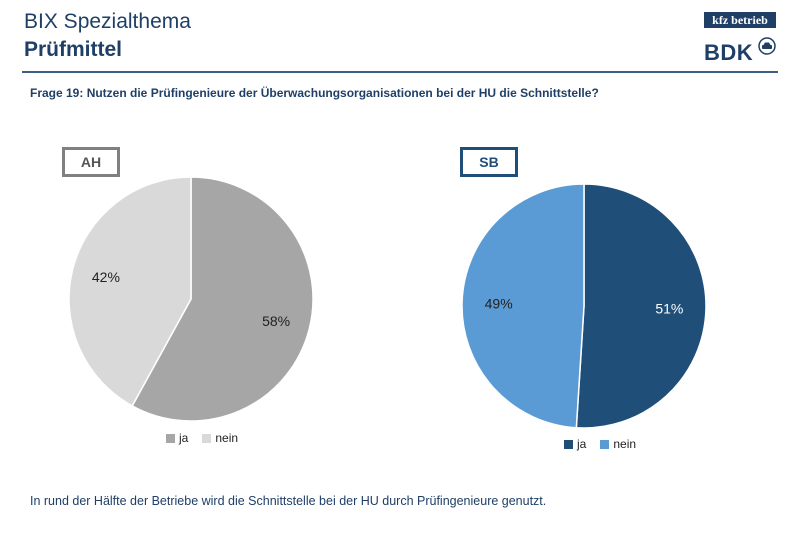 The width and height of the screenshot is (800, 533). I want to click on car-emblem-icon, so click(767, 46).